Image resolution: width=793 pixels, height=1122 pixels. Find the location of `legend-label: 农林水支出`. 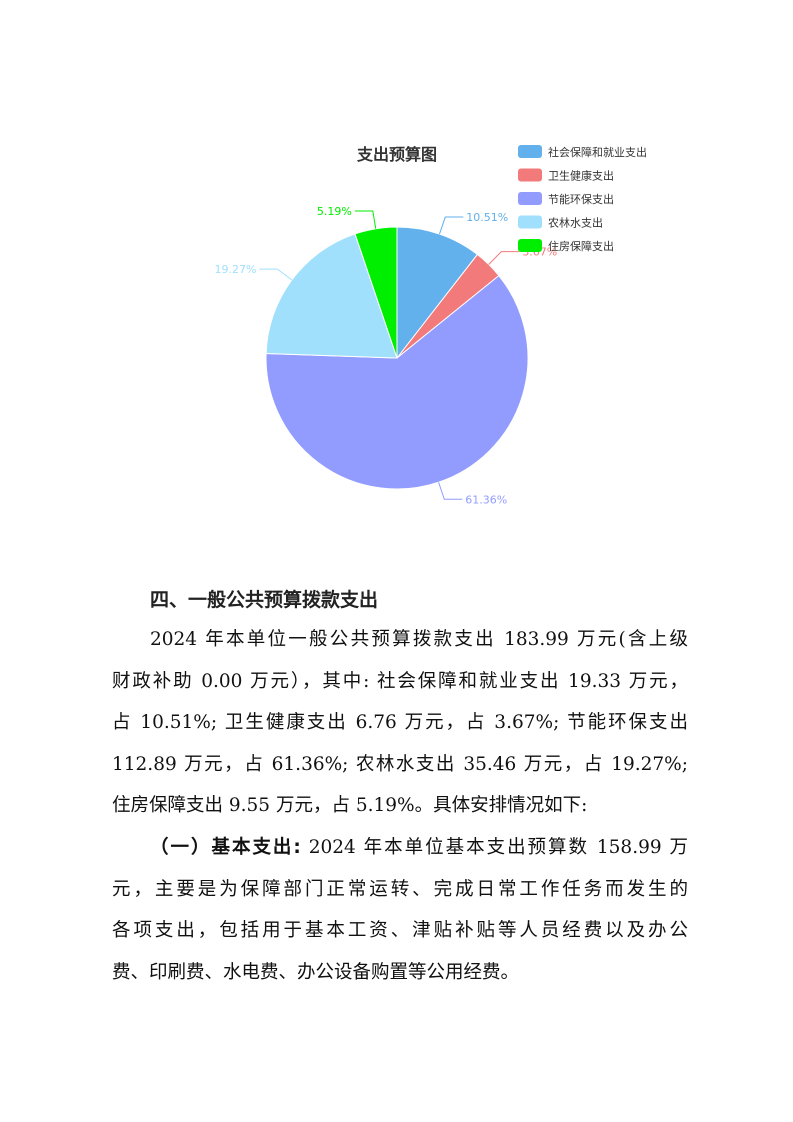

legend-label: 农林水支出 is located at coordinates (575, 223).